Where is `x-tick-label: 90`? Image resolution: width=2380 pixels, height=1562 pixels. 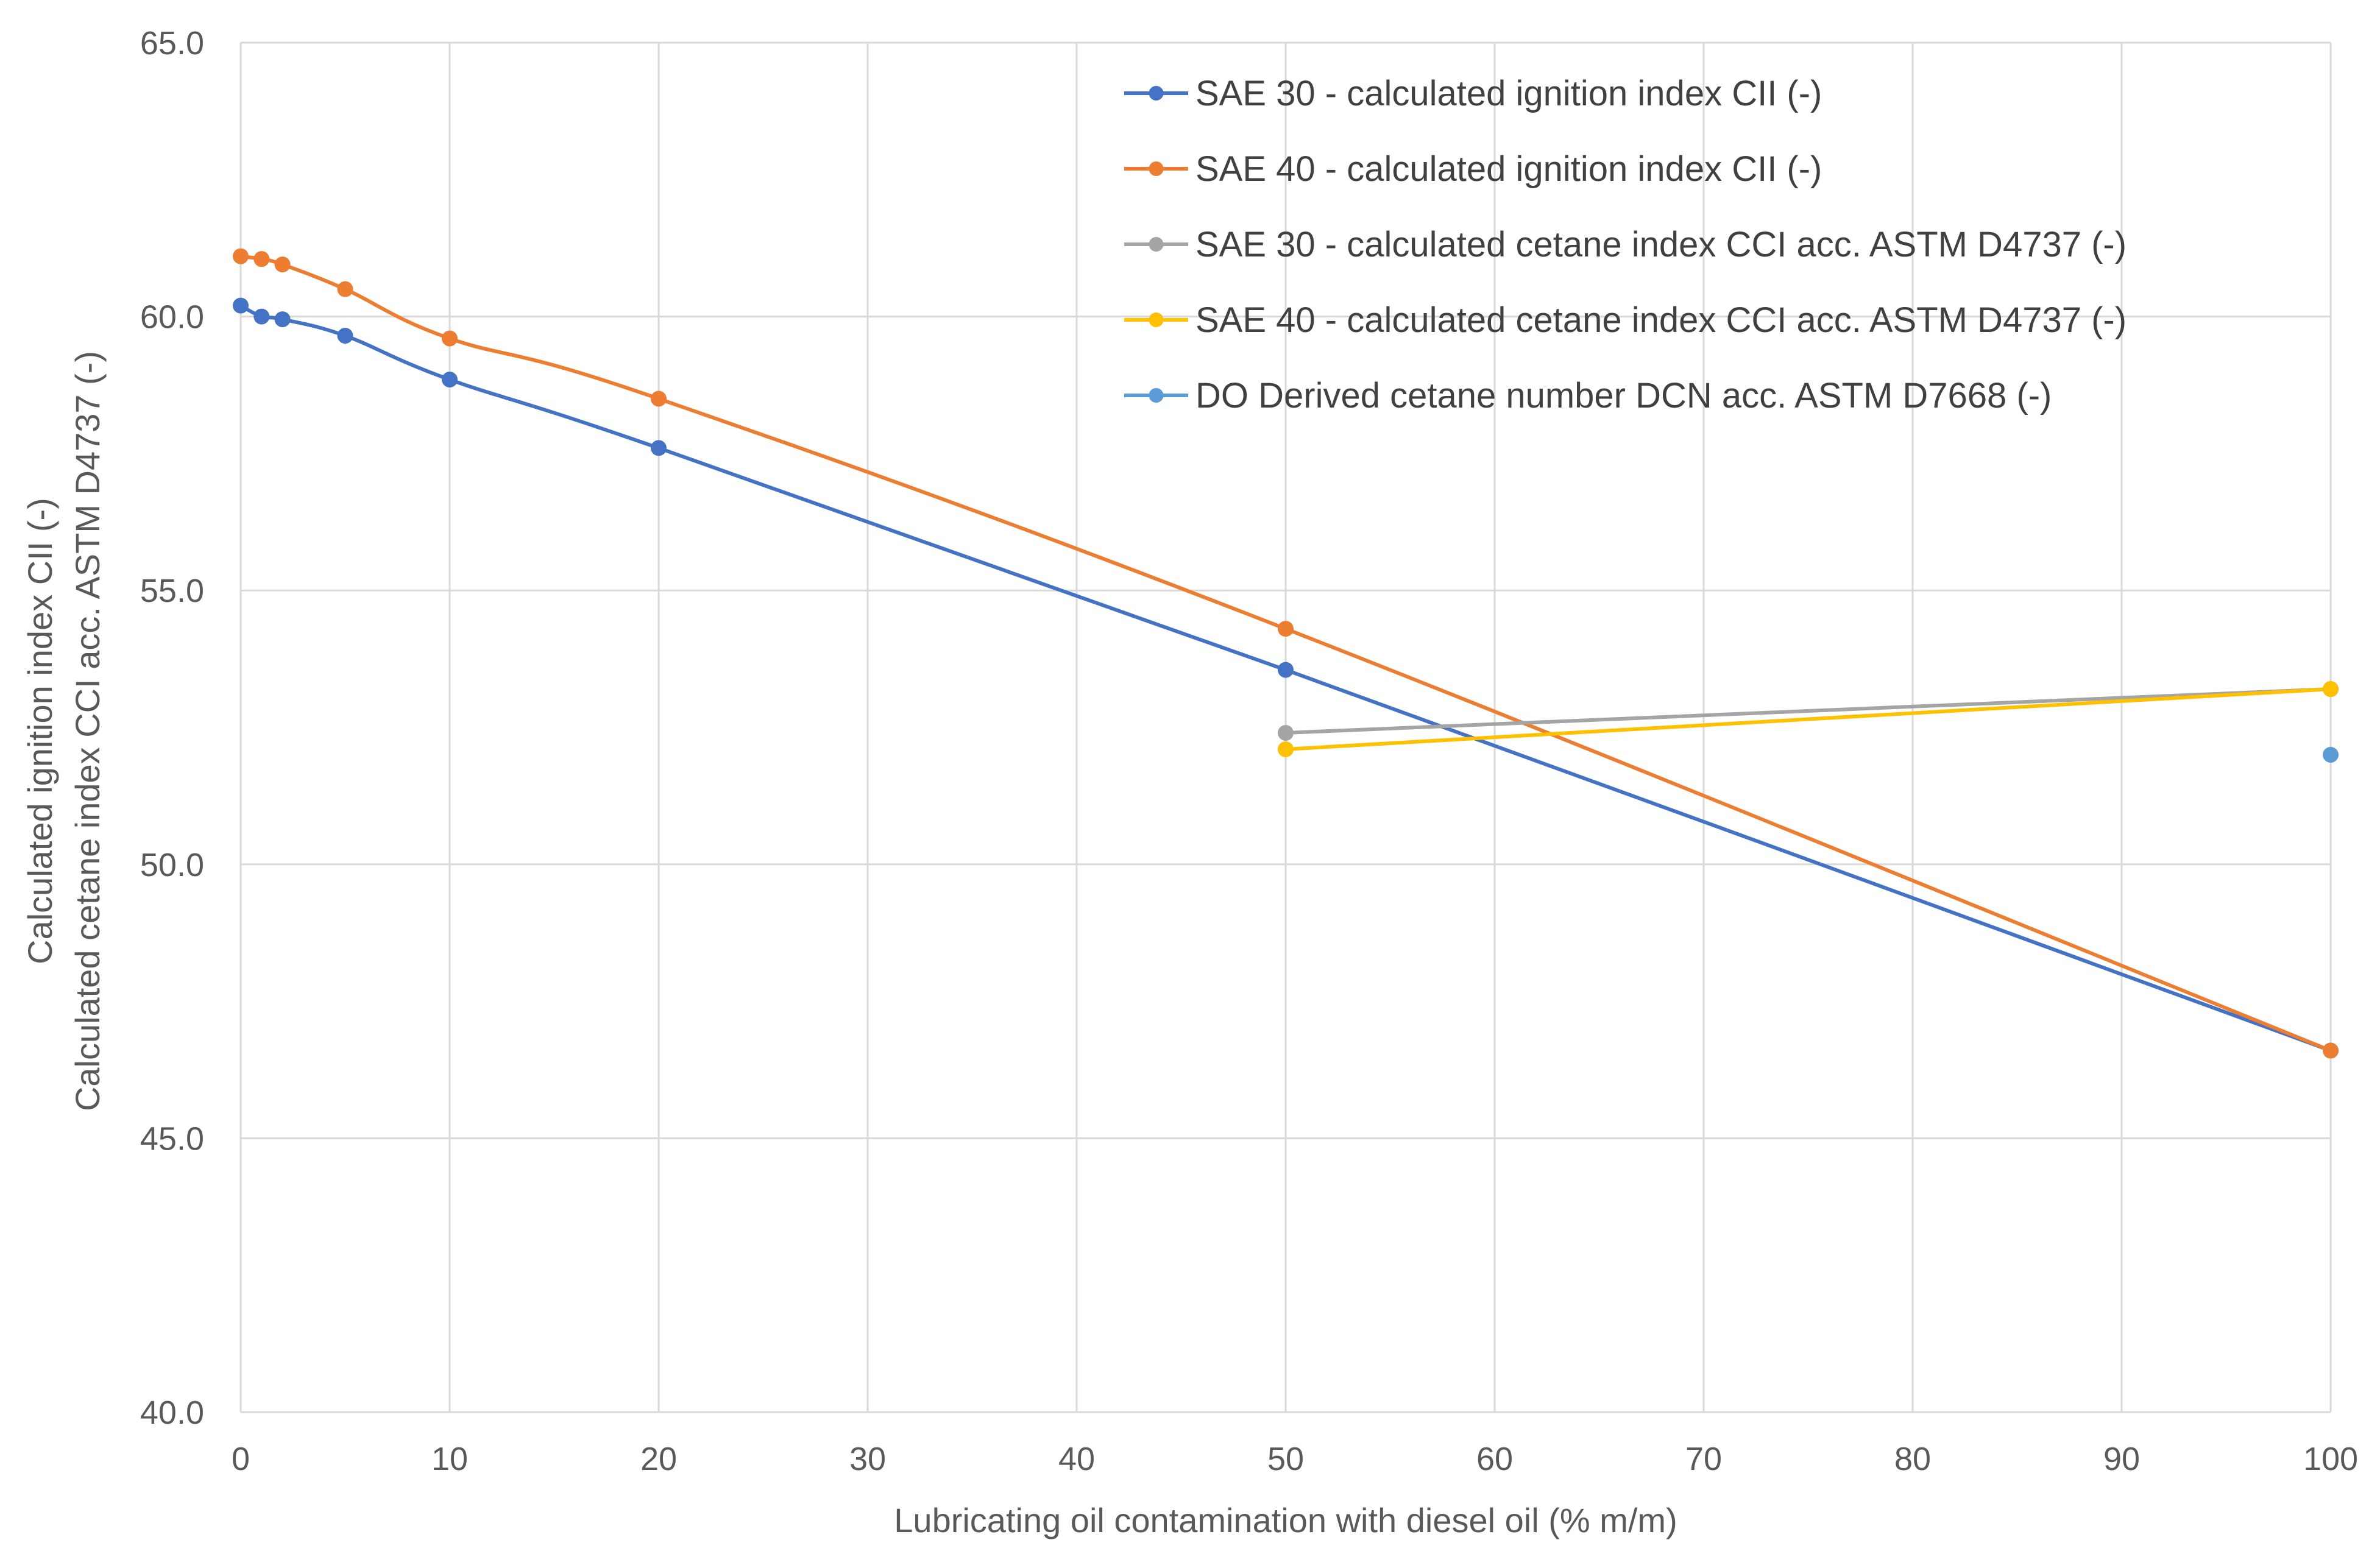 x-tick-label: 90 is located at coordinates (2121, 1459).